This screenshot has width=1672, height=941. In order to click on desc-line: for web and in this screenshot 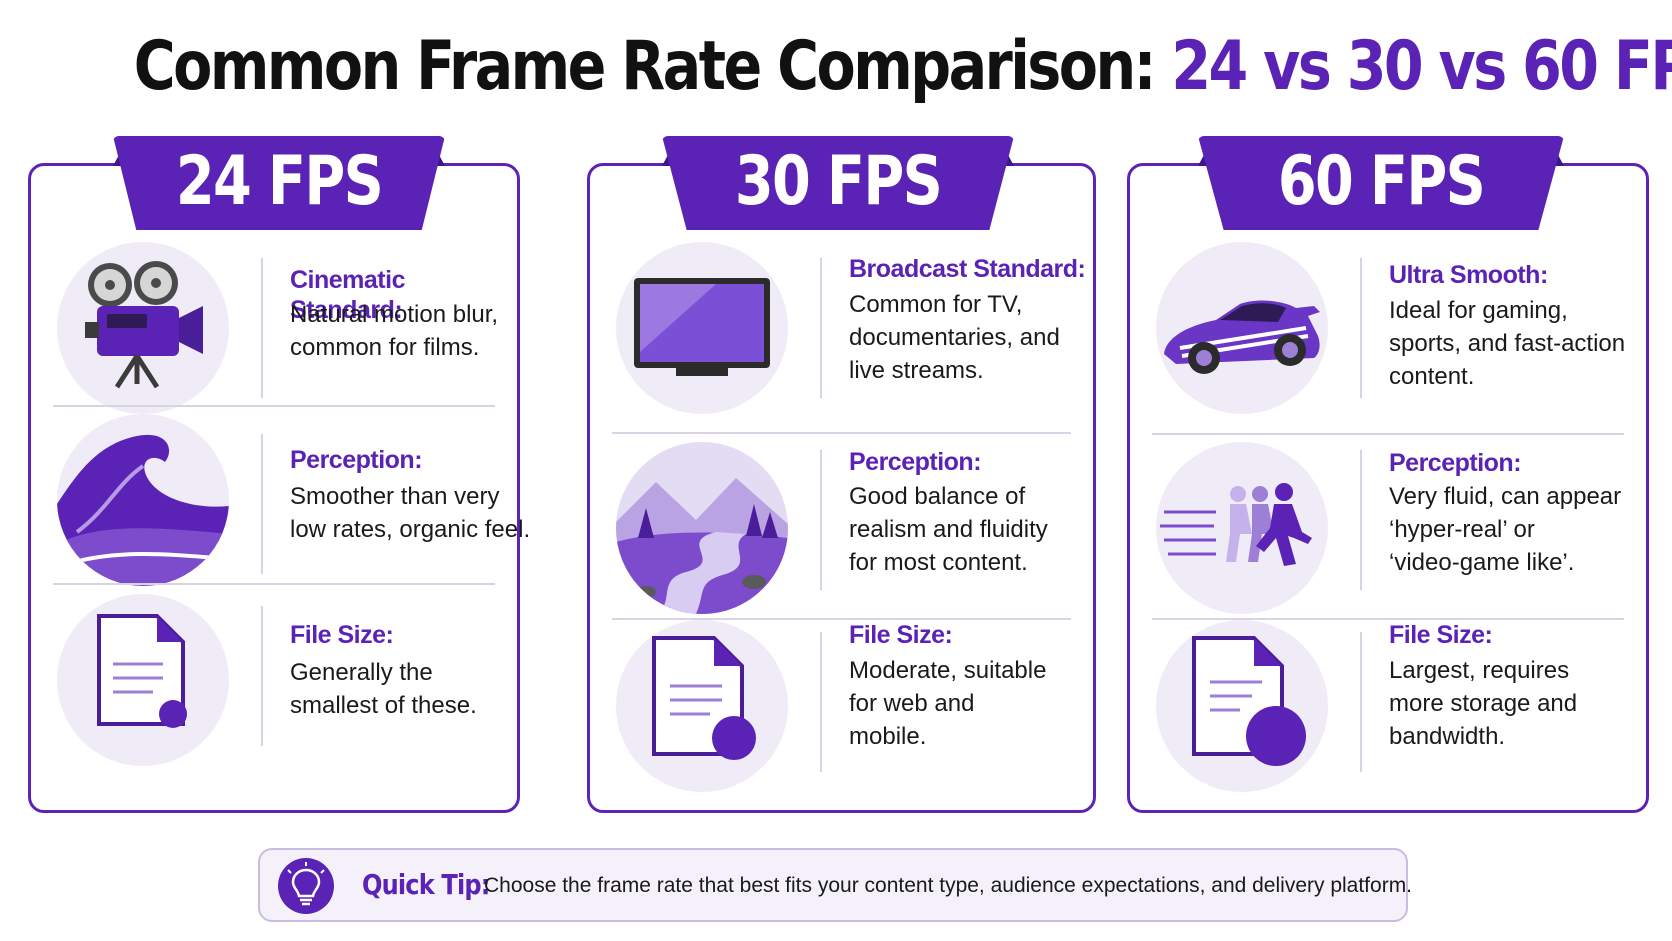, I will do `click(912, 703)`.